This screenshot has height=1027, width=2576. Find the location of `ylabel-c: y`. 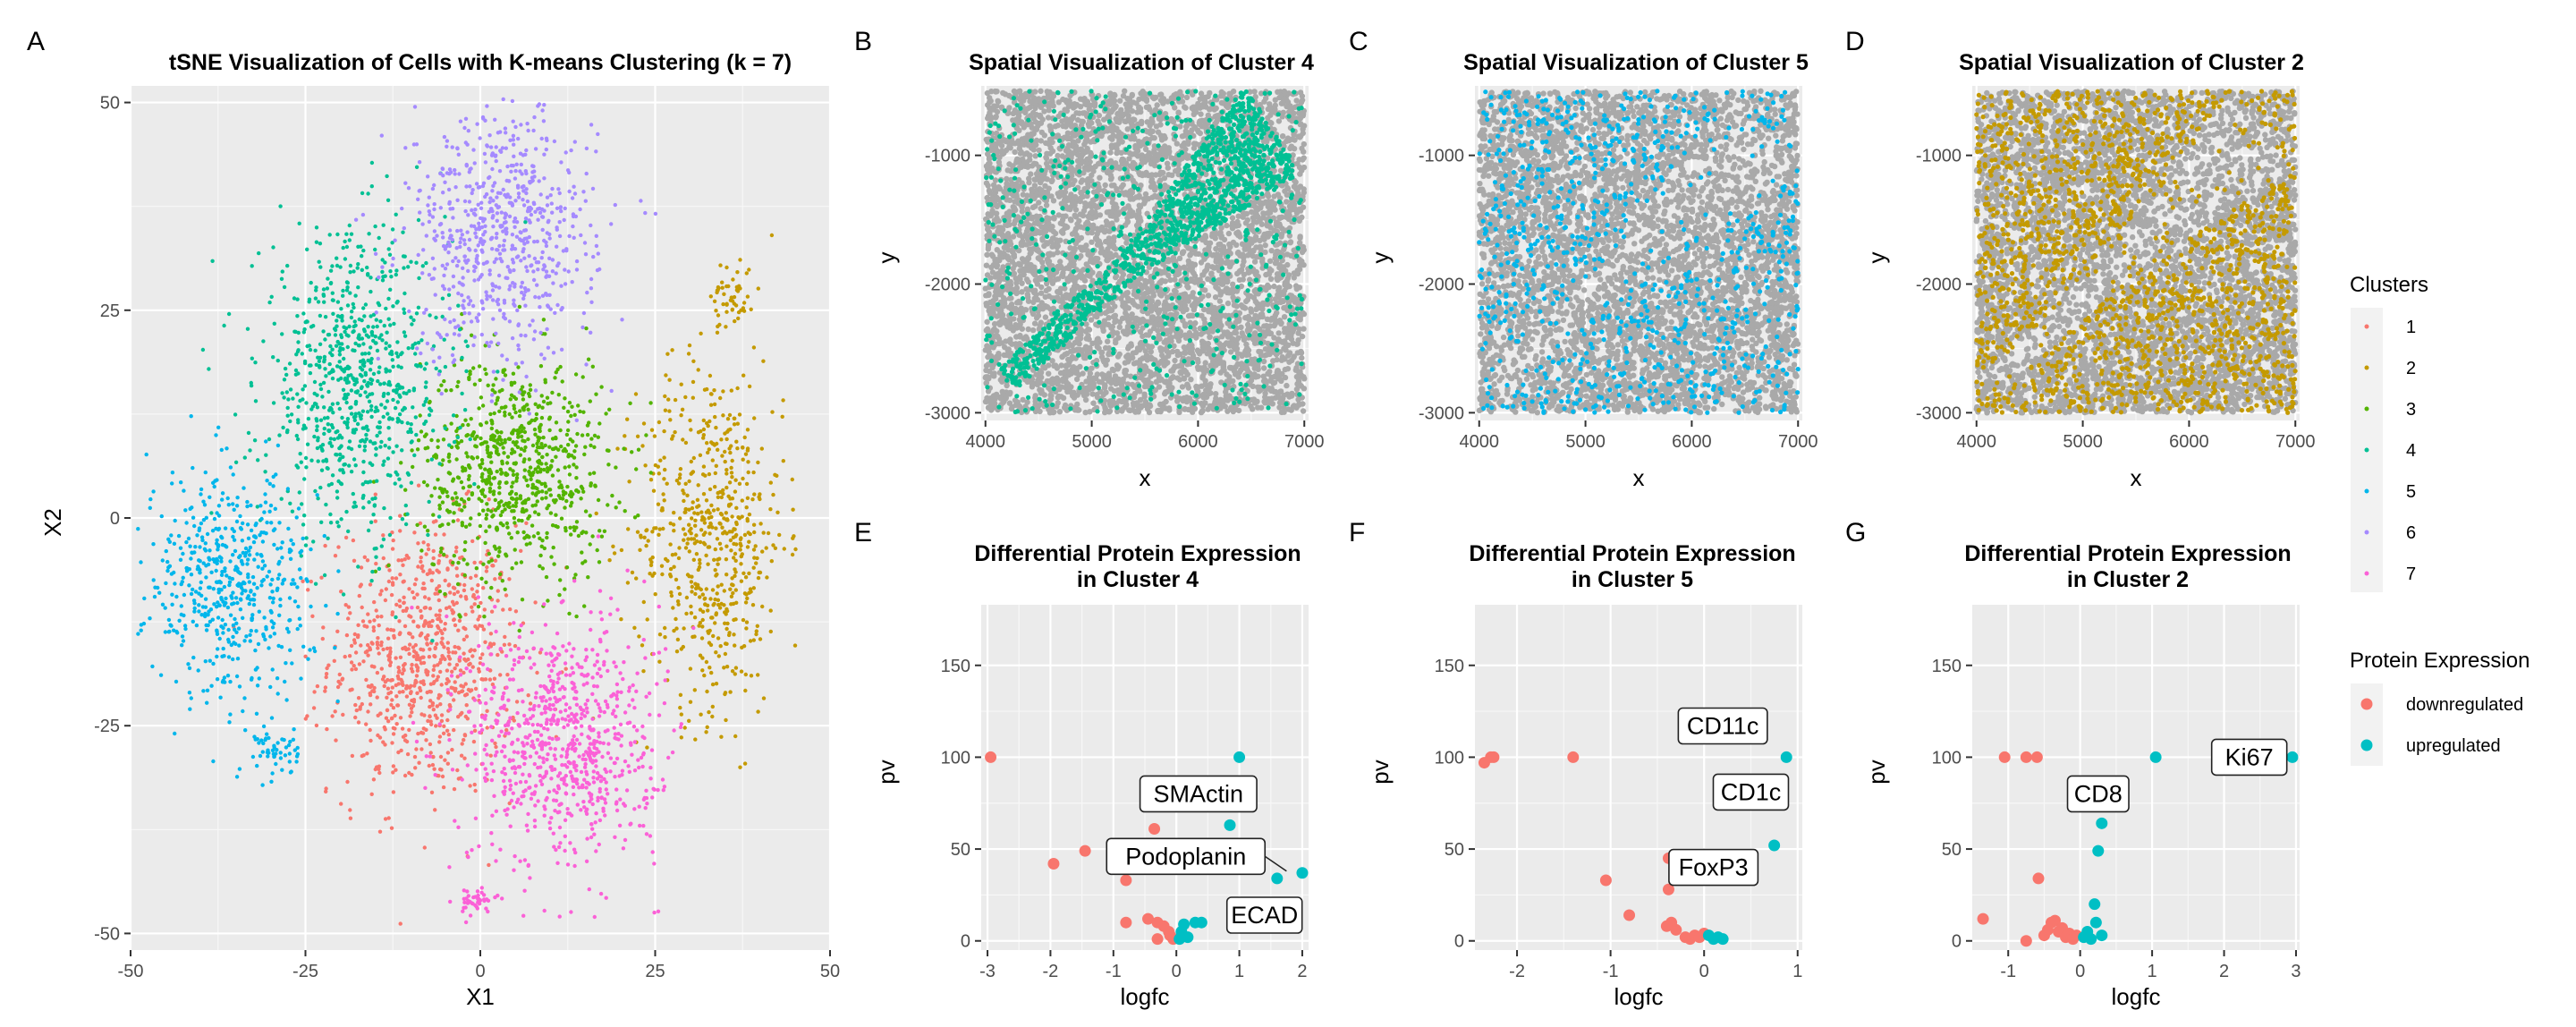

ylabel-c: y is located at coordinates (1380, 258).